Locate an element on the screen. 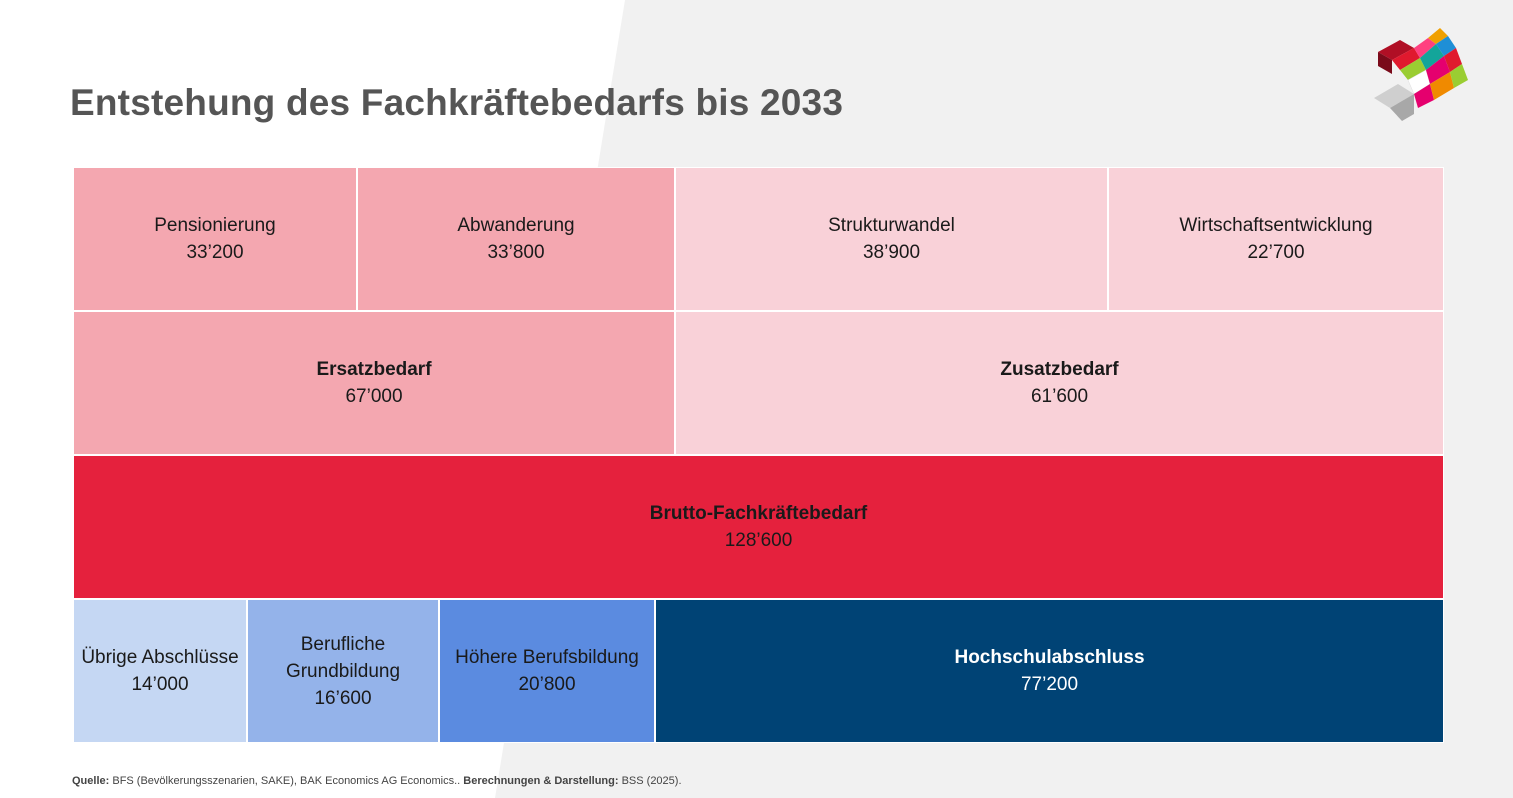  cell-value: 16’600 is located at coordinates (343, 698).